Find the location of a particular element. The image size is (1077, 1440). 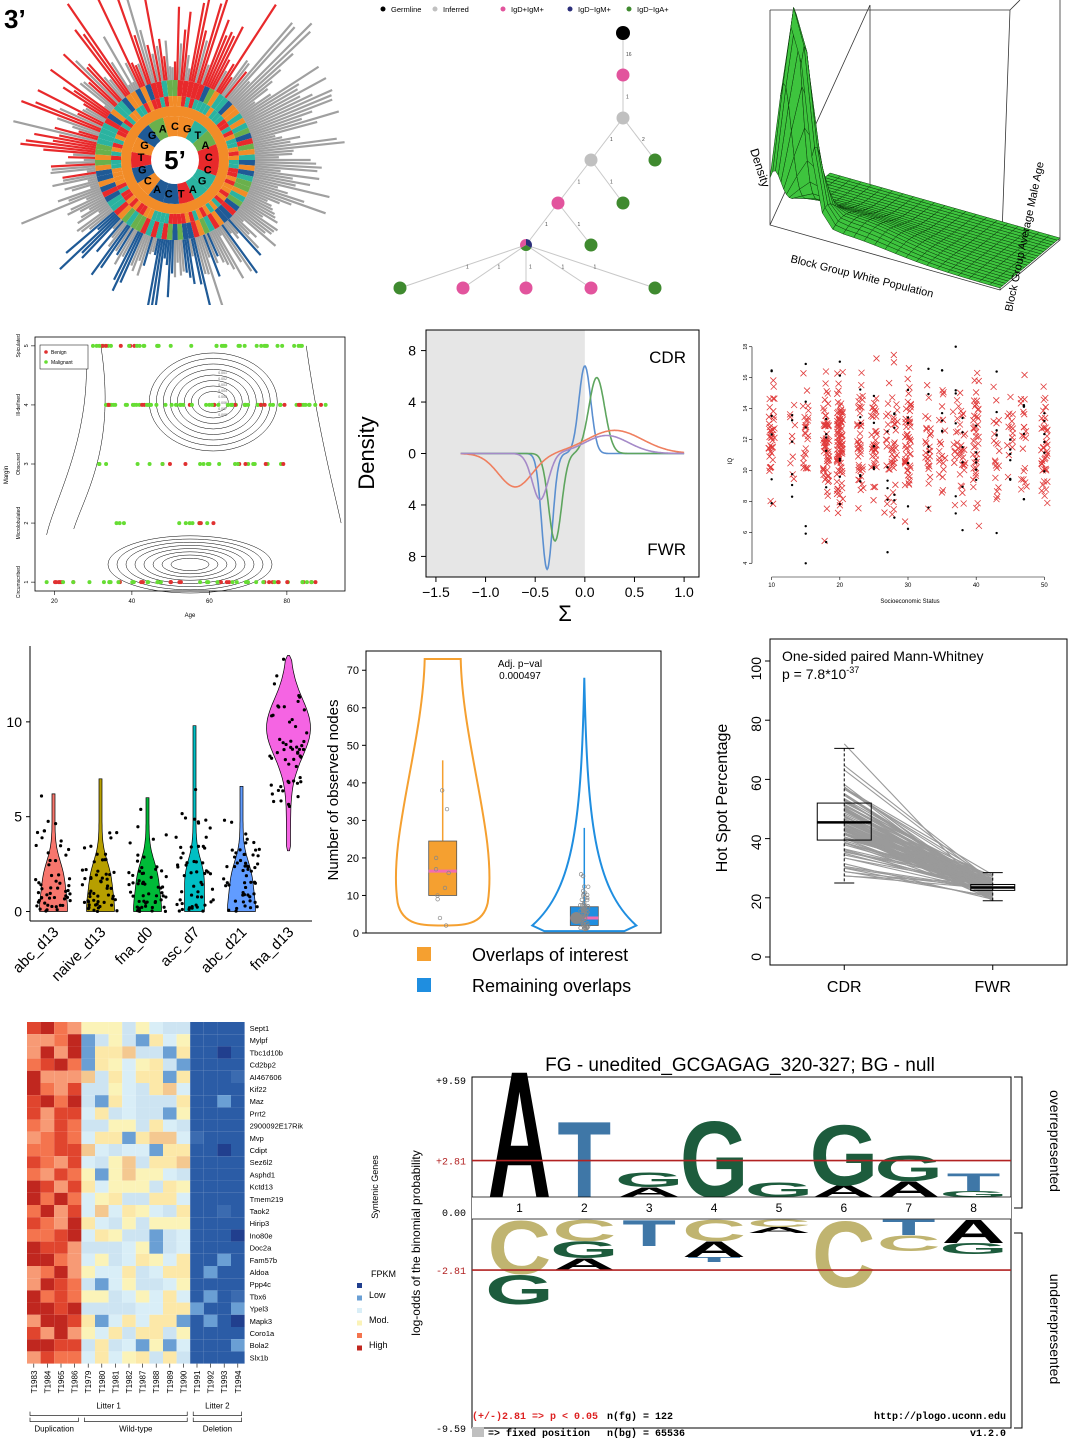

contour-level-label: 0.006 is located at coordinates (222, 403).